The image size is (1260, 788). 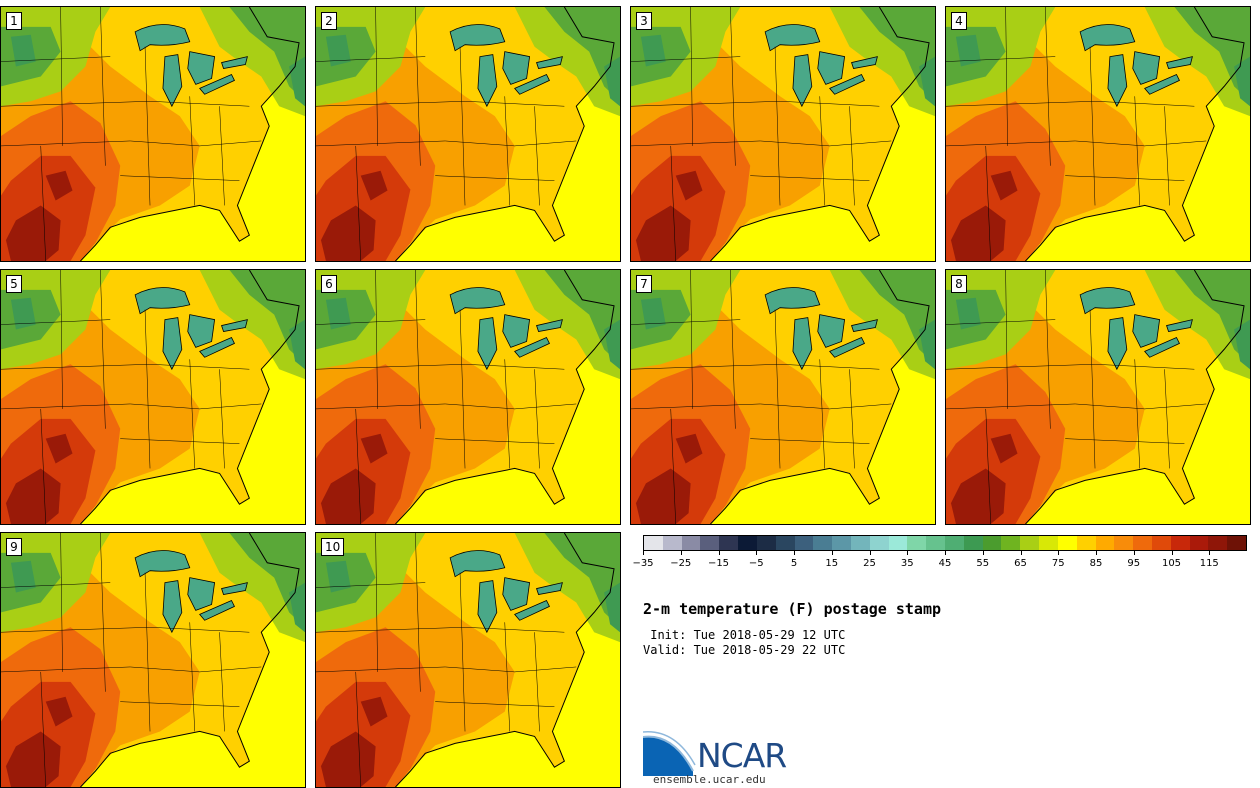 What do you see at coordinates (329, 284) in the screenshot?
I see `member-label: 6` at bounding box center [329, 284].